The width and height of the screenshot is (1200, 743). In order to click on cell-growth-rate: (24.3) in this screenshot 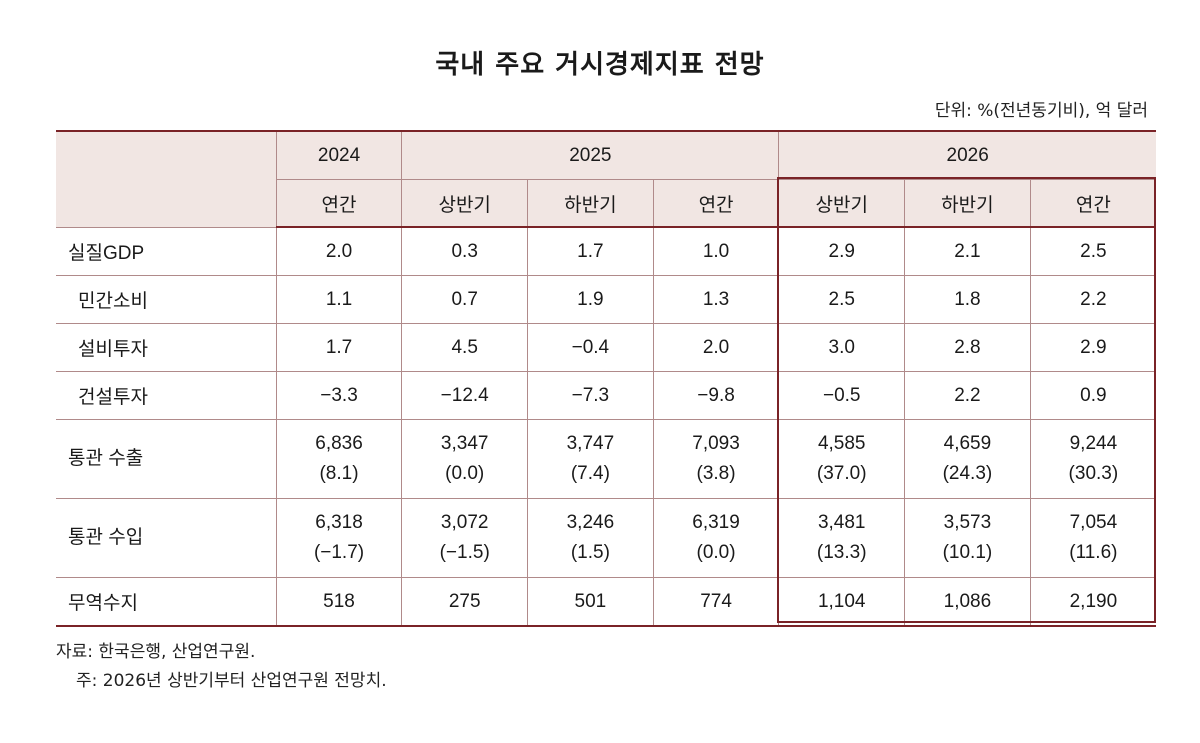, I will do `click(967, 473)`.